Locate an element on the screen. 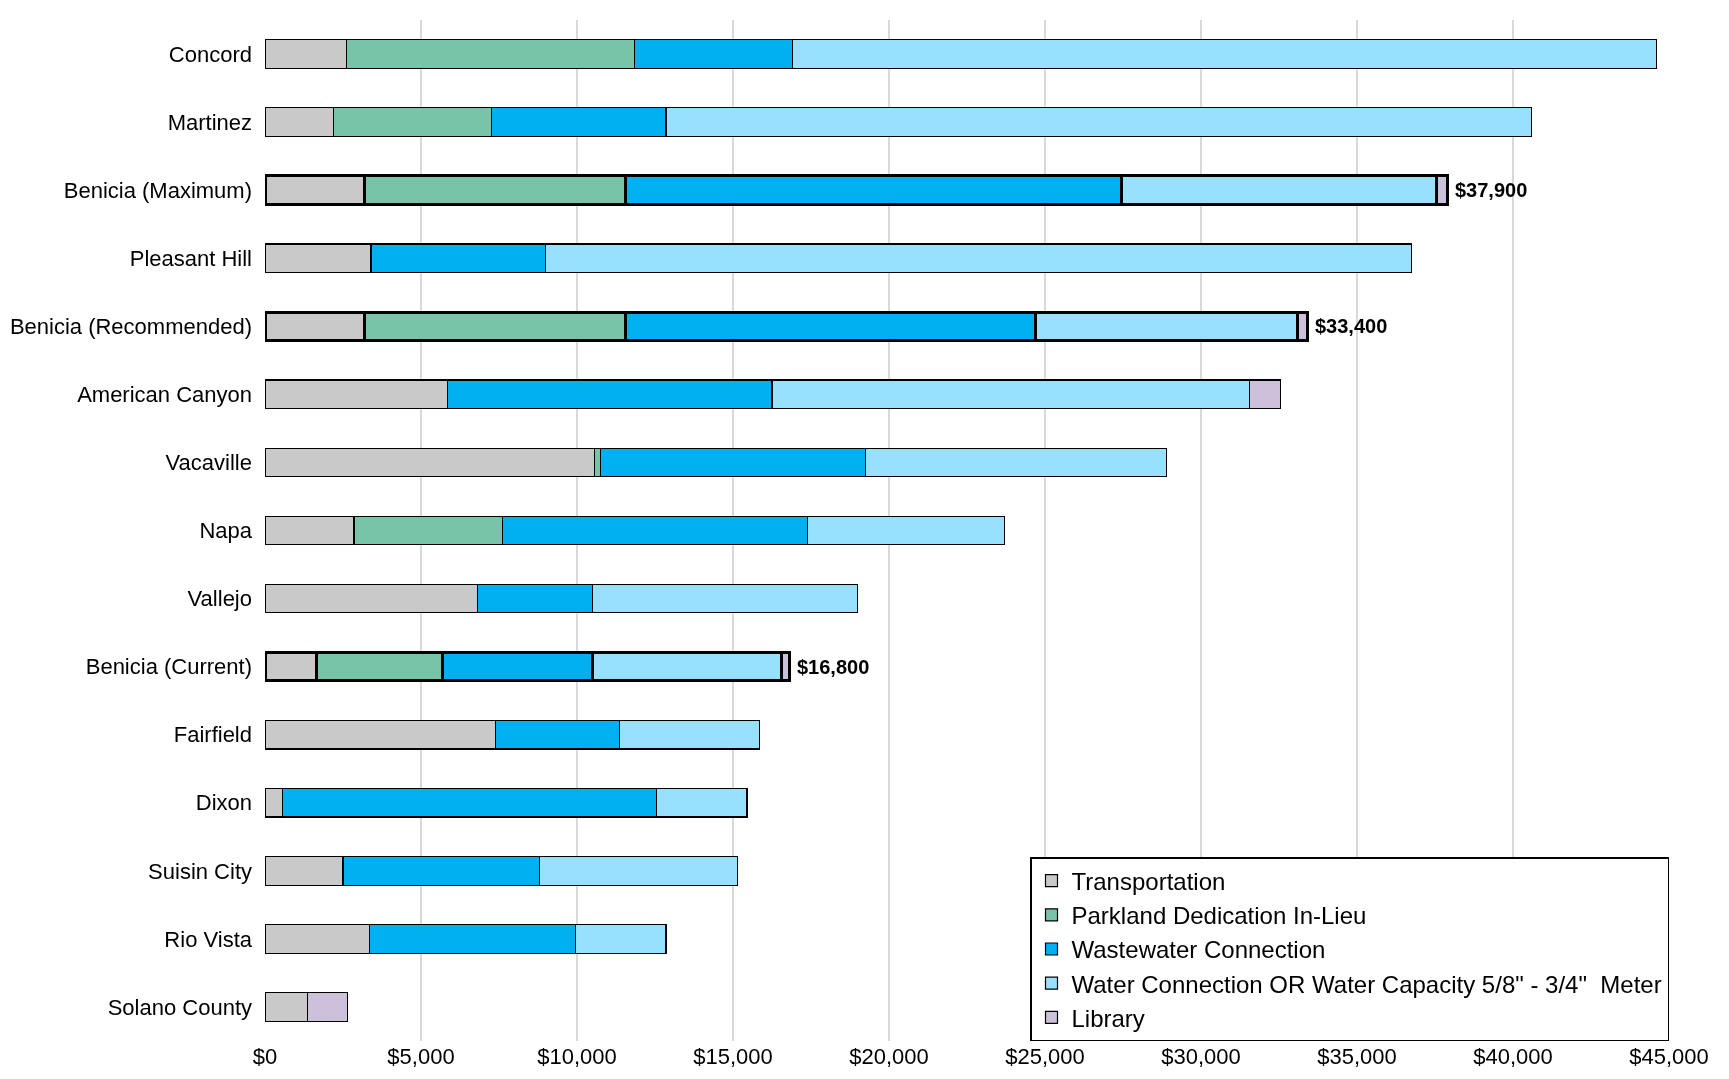  legend-label: Transportation is located at coordinates (1148, 881).